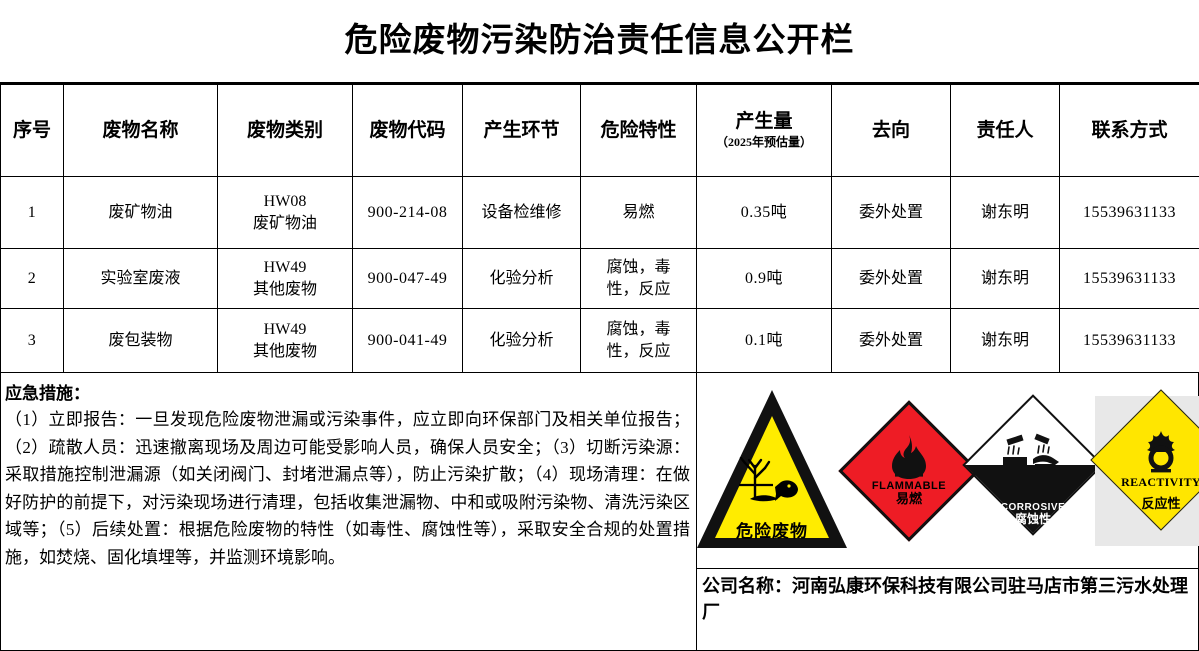 Image resolution: width=1199 pixels, height=651 pixels. Describe the element at coordinates (763, 121) in the screenshot. I see `col-header-amount-main: 产生量` at that location.